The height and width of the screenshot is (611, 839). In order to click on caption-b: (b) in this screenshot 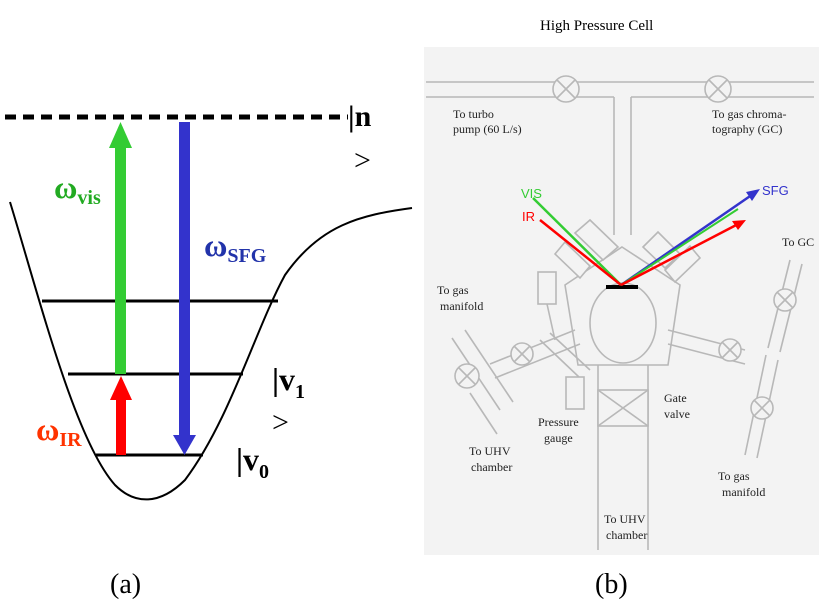, I will do `click(611, 584)`.